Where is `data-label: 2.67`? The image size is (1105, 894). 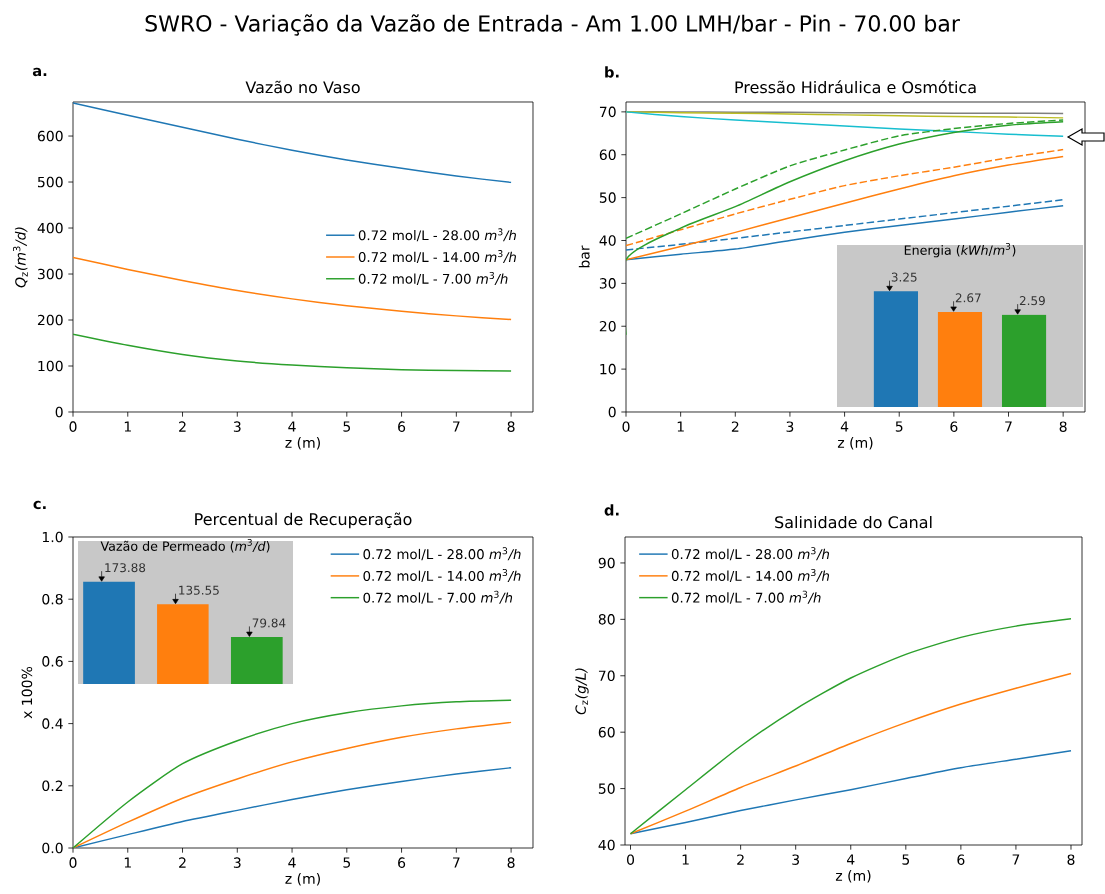
data-label: 2.67 is located at coordinates (968, 298).